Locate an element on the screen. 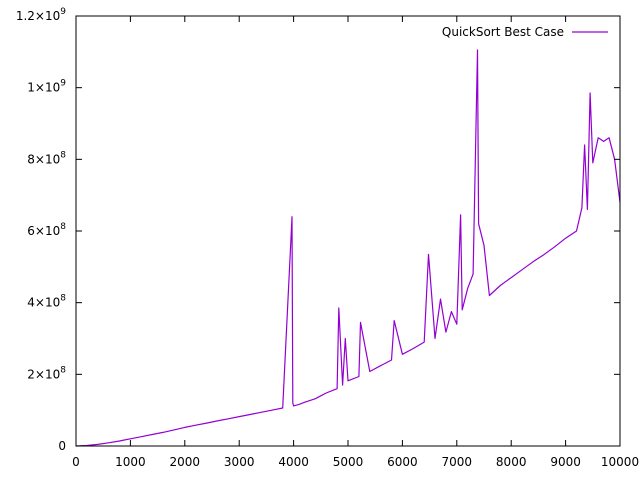 The width and height of the screenshot is (640, 478). y-tick-label: 4×10⁸ is located at coordinates (46, 302).